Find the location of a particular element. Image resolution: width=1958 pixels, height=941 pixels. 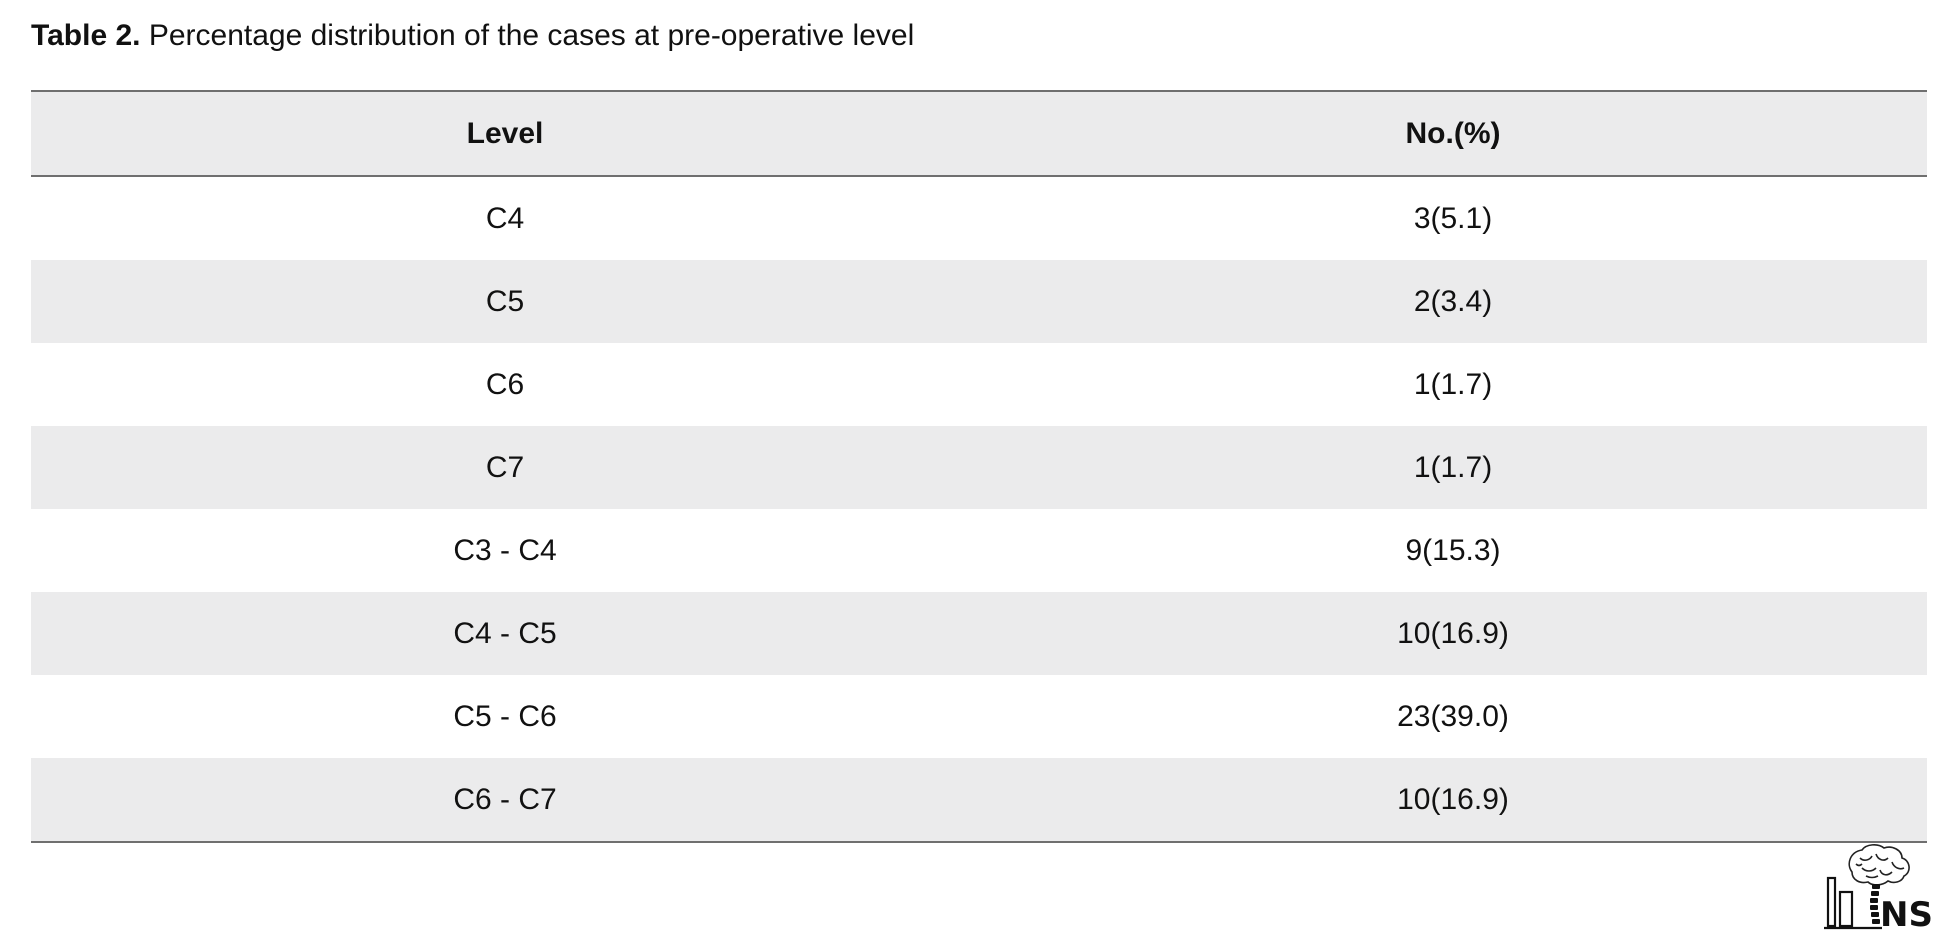

cell-level: C5 is located at coordinates (505, 301).